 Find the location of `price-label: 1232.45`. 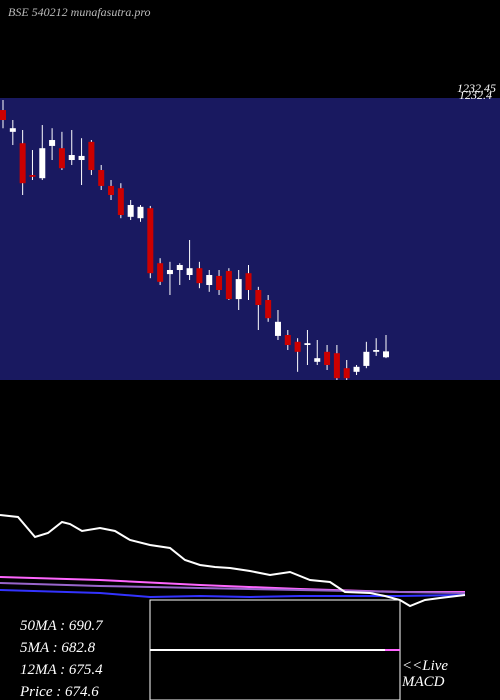

price-label: 1232.45 is located at coordinates (476, 88).